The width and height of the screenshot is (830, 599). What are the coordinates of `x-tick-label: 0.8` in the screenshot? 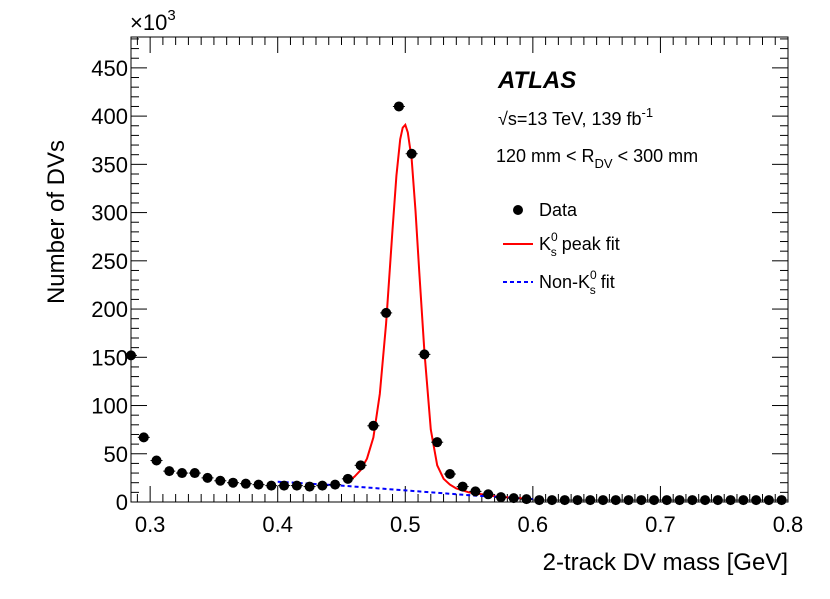 It's located at (788, 524).